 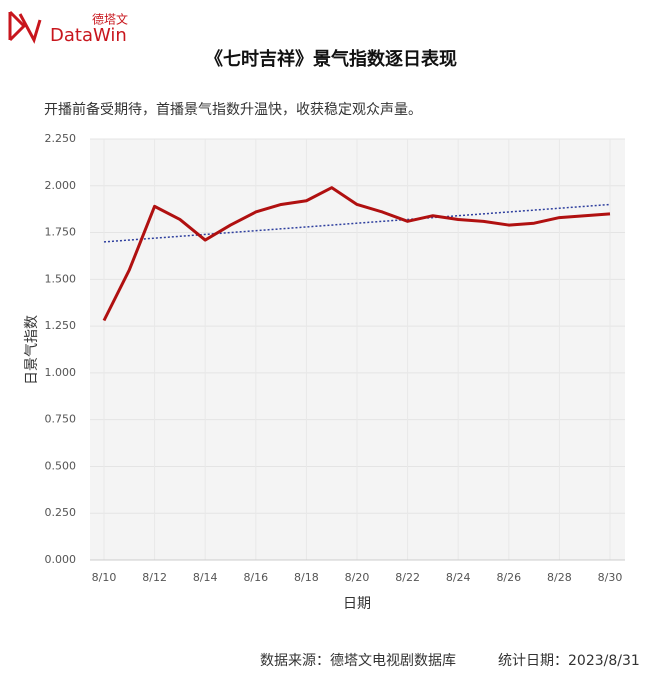 What do you see at coordinates (110, 19) in the screenshot?
I see `logo-cn: 德塔文` at bounding box center [110, 19].